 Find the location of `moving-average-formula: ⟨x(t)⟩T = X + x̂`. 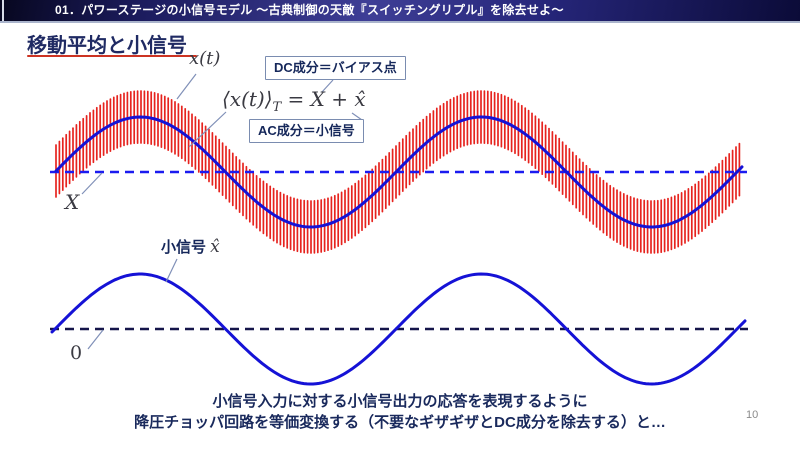

moving-average-formula: ⟨x(t)⟩T = X + x̂ is located at coordinates (294, 101).